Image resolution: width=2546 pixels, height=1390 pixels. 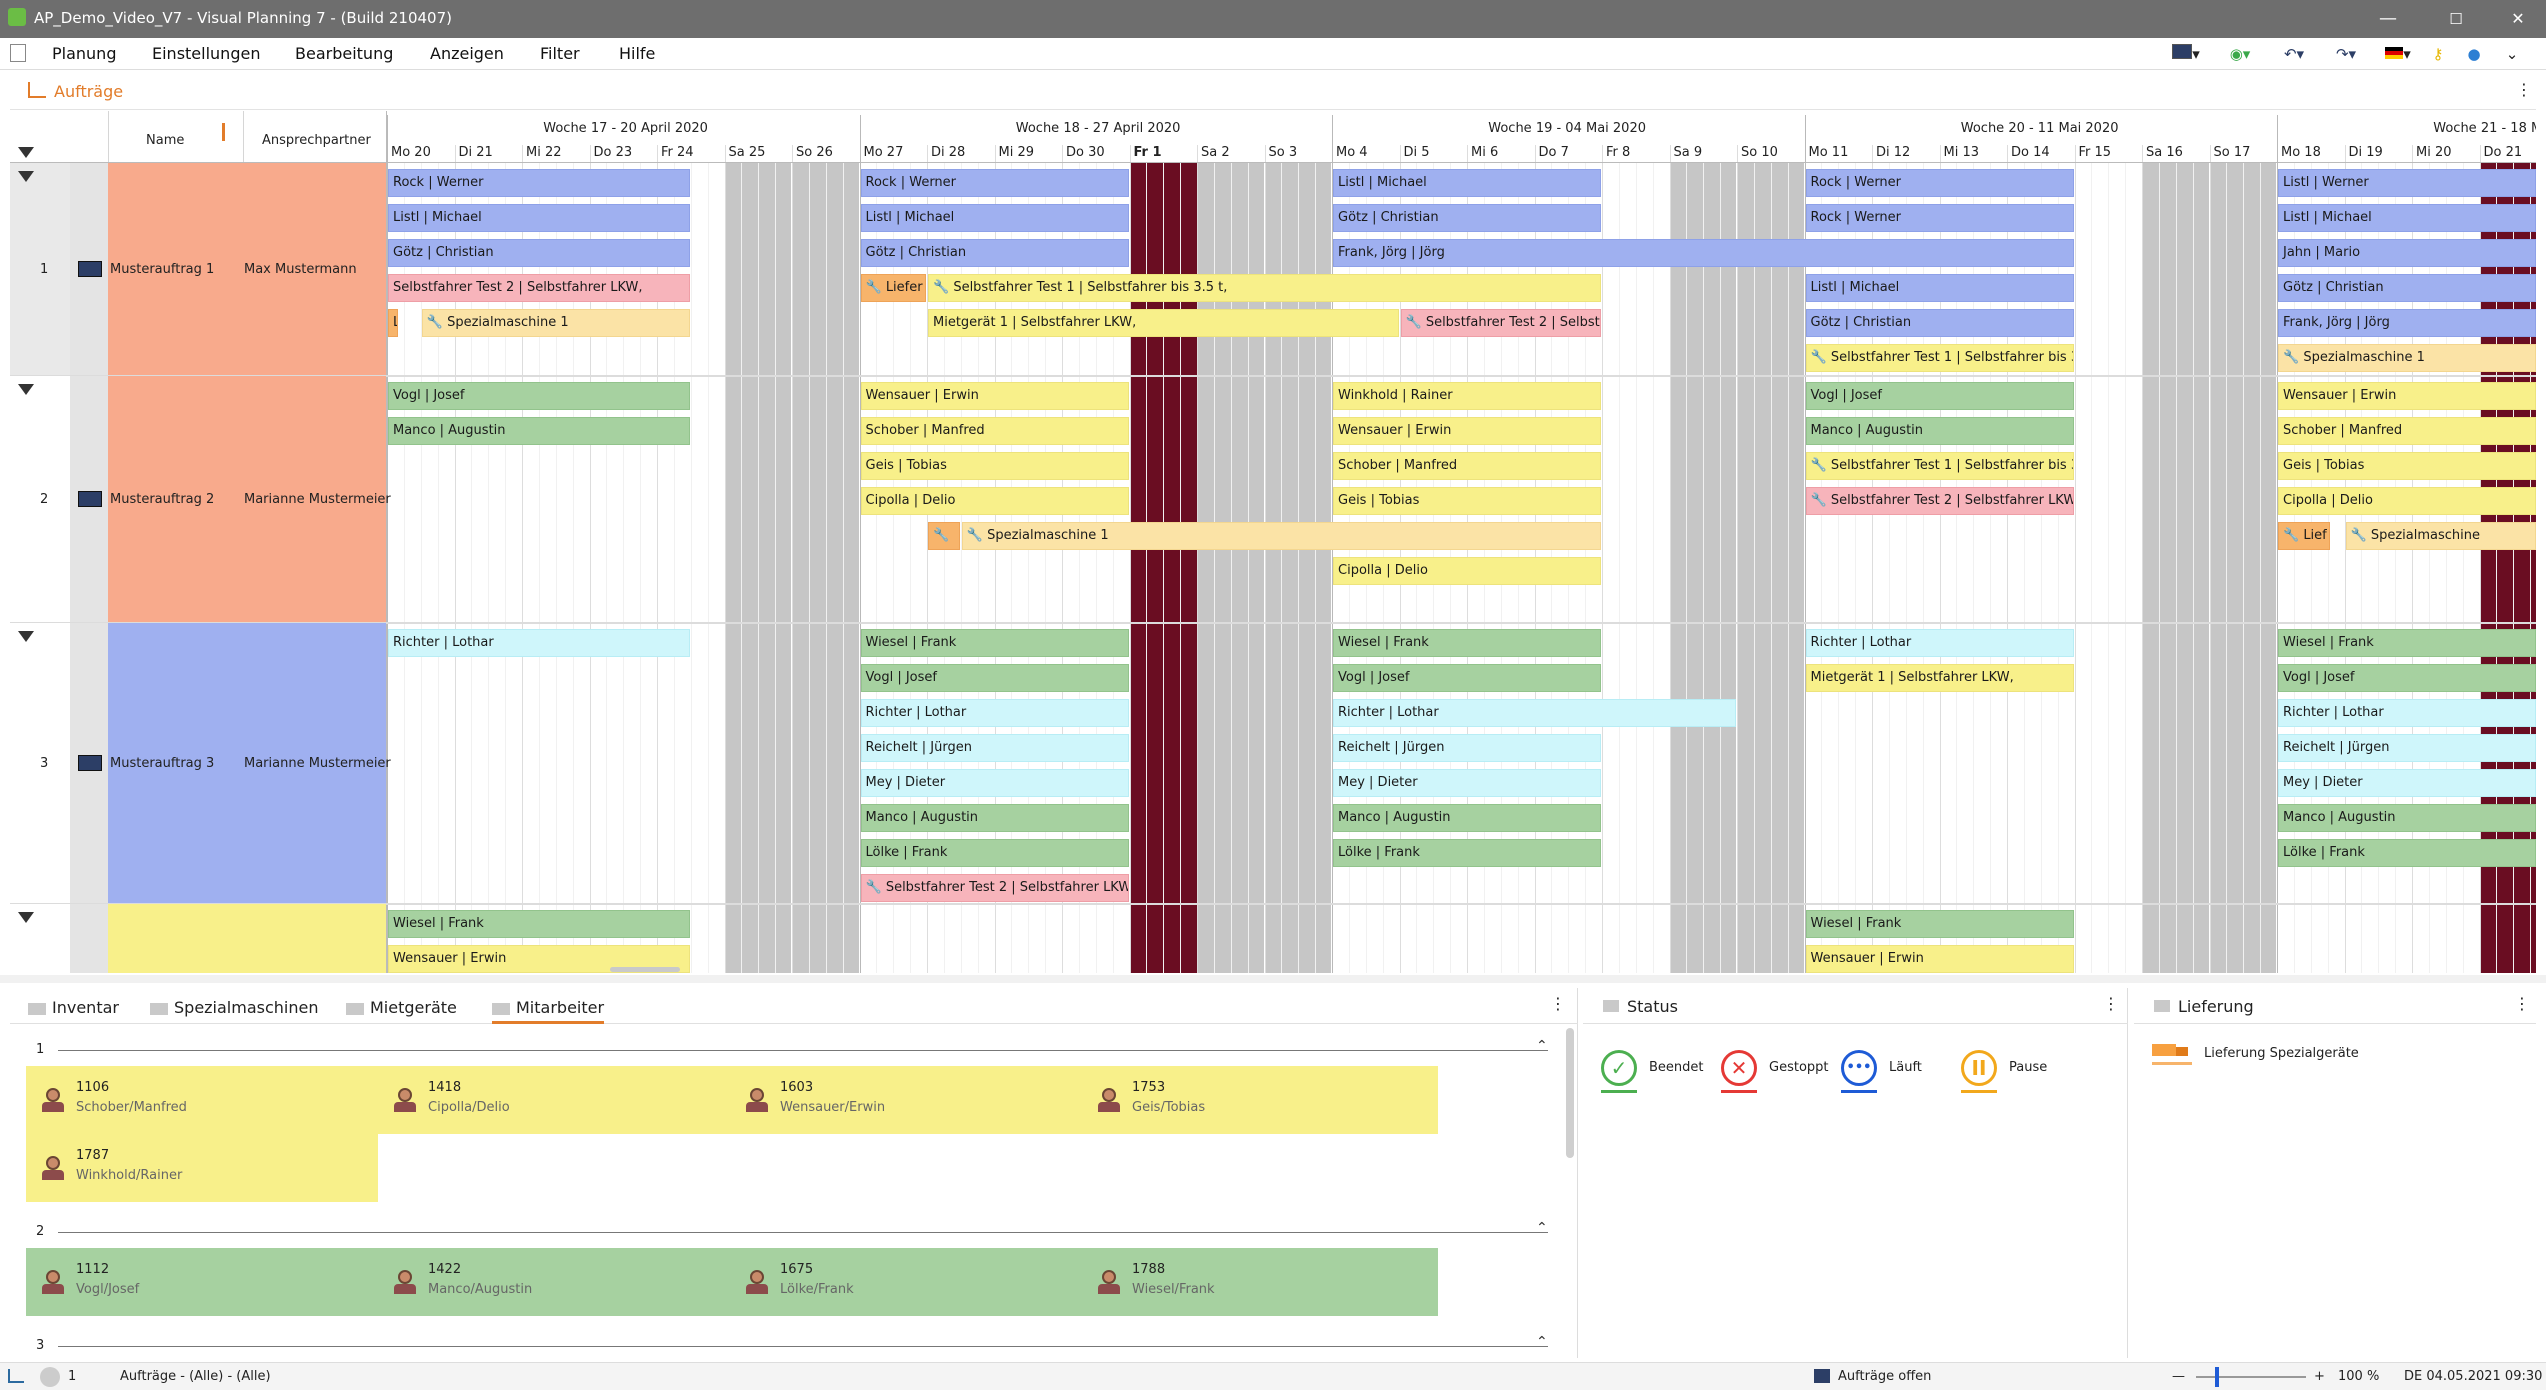 What do you see at coordinates (131, 1107) in the screenshot?
I see `person-name: Schober/Manfred` at bounding box center [131, 1107].